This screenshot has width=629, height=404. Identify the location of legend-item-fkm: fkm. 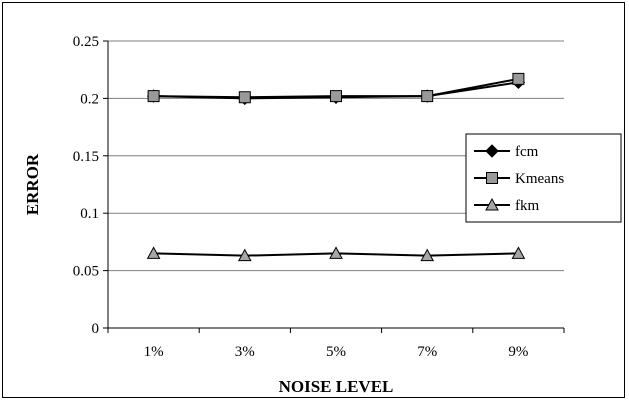
(506, 205).